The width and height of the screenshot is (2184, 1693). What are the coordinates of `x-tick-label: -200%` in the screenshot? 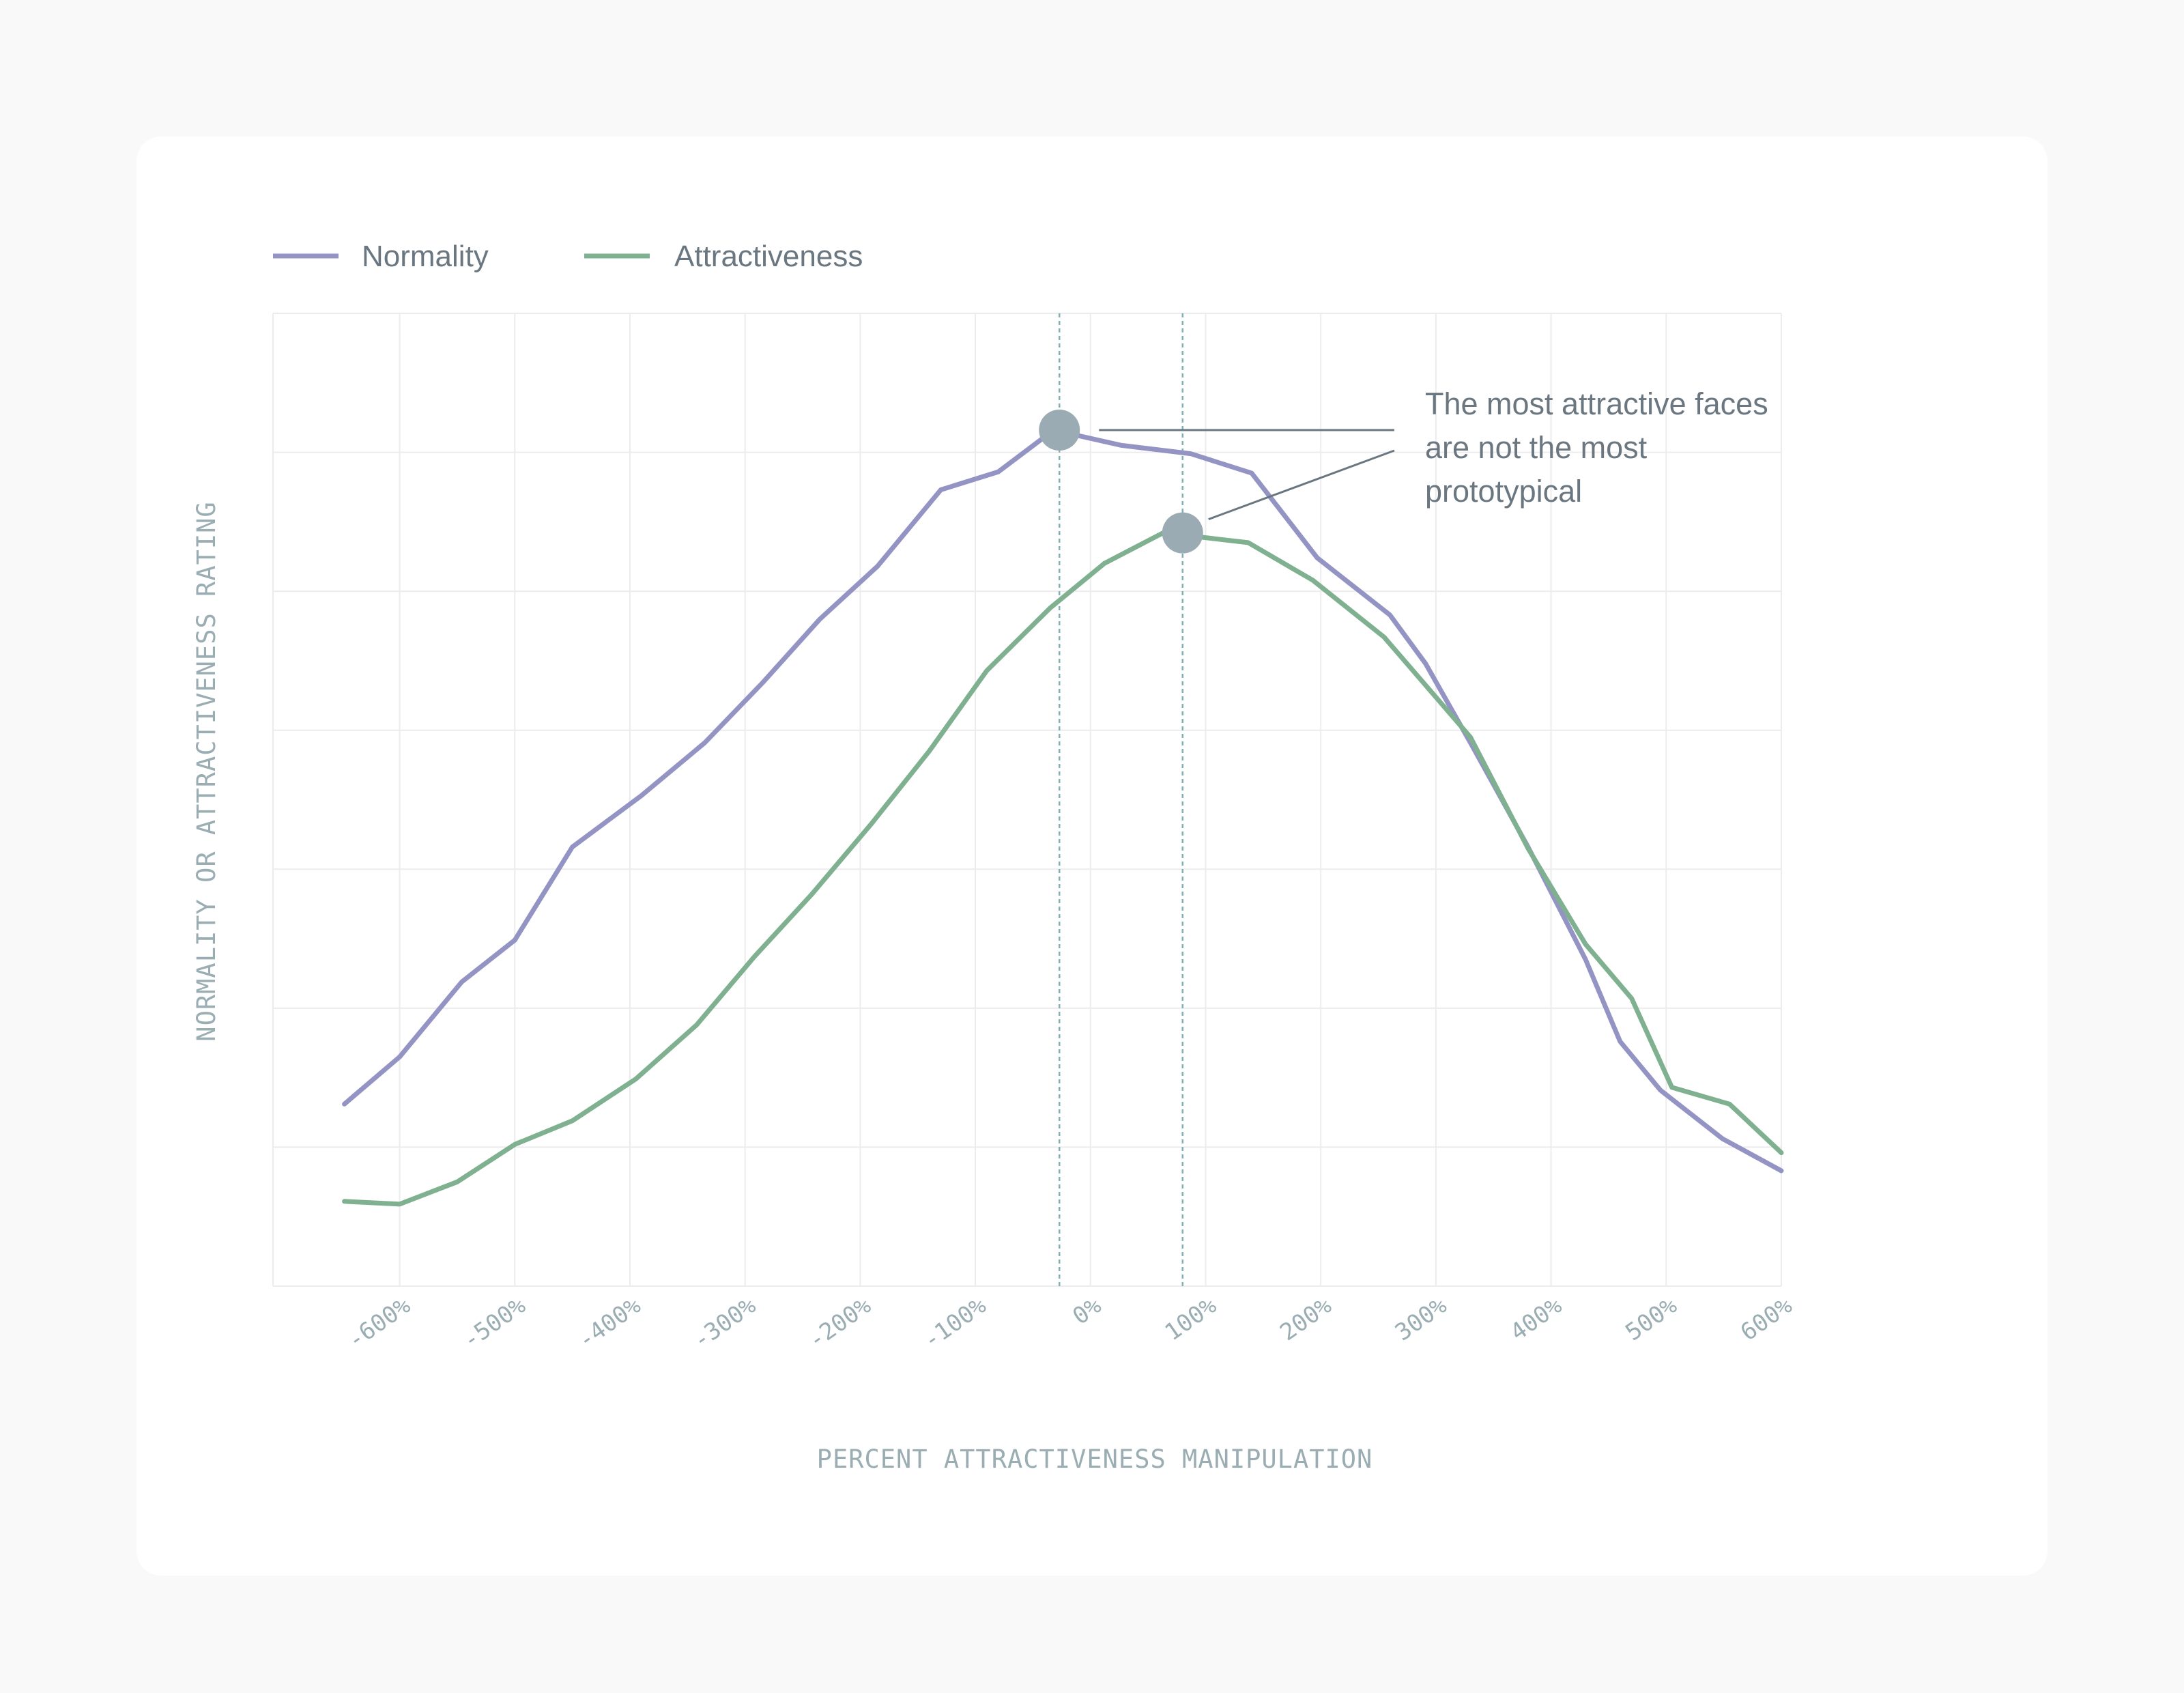 It's located at (839, 1323).